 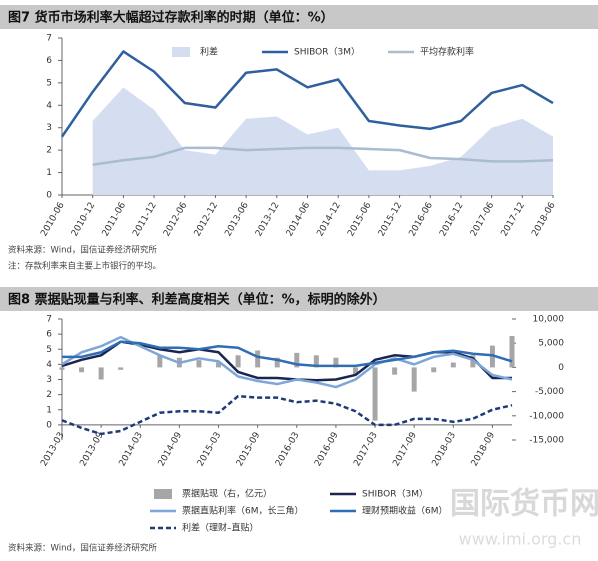 I want to click on y2-tick-label: 0, so click(x=561, y=368).